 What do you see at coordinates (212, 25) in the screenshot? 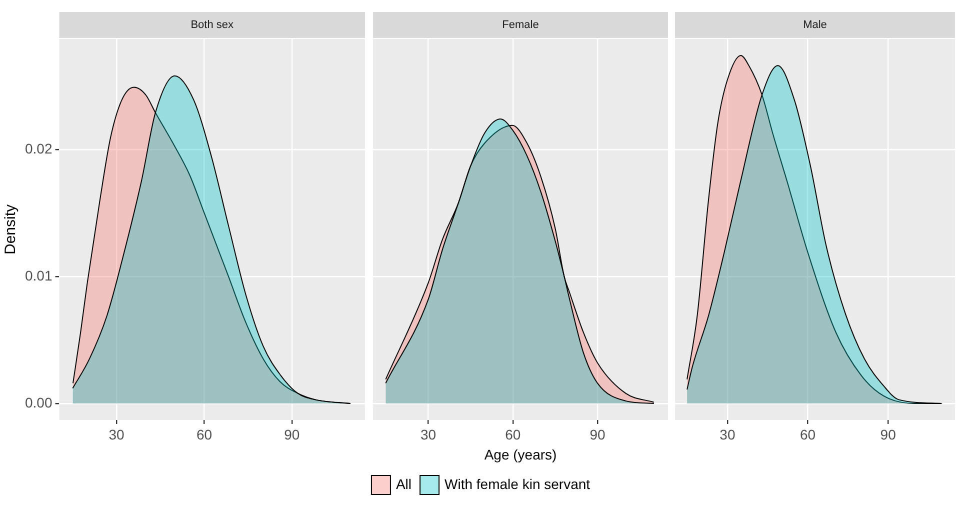
I see `chart-title: Both sex` at bounding box center [212, 25].